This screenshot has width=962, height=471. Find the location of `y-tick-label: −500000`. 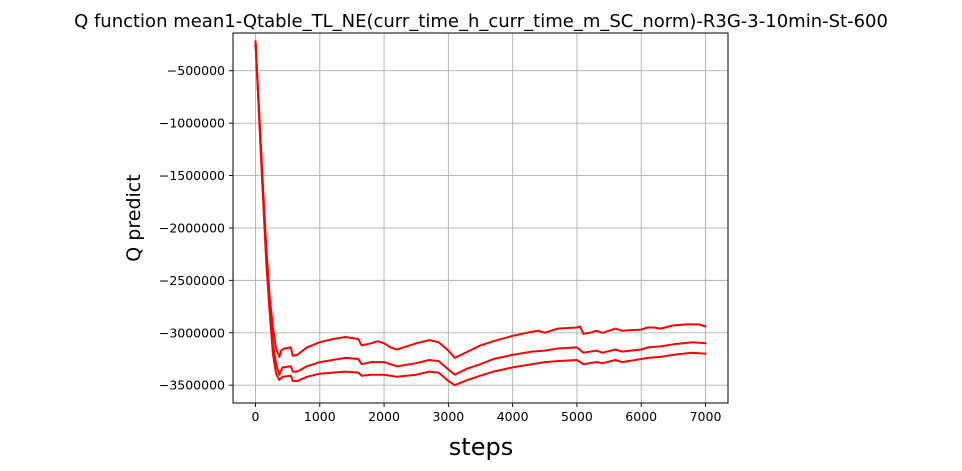

y-tick-label: −500000 is located at coordinates (196, 70).